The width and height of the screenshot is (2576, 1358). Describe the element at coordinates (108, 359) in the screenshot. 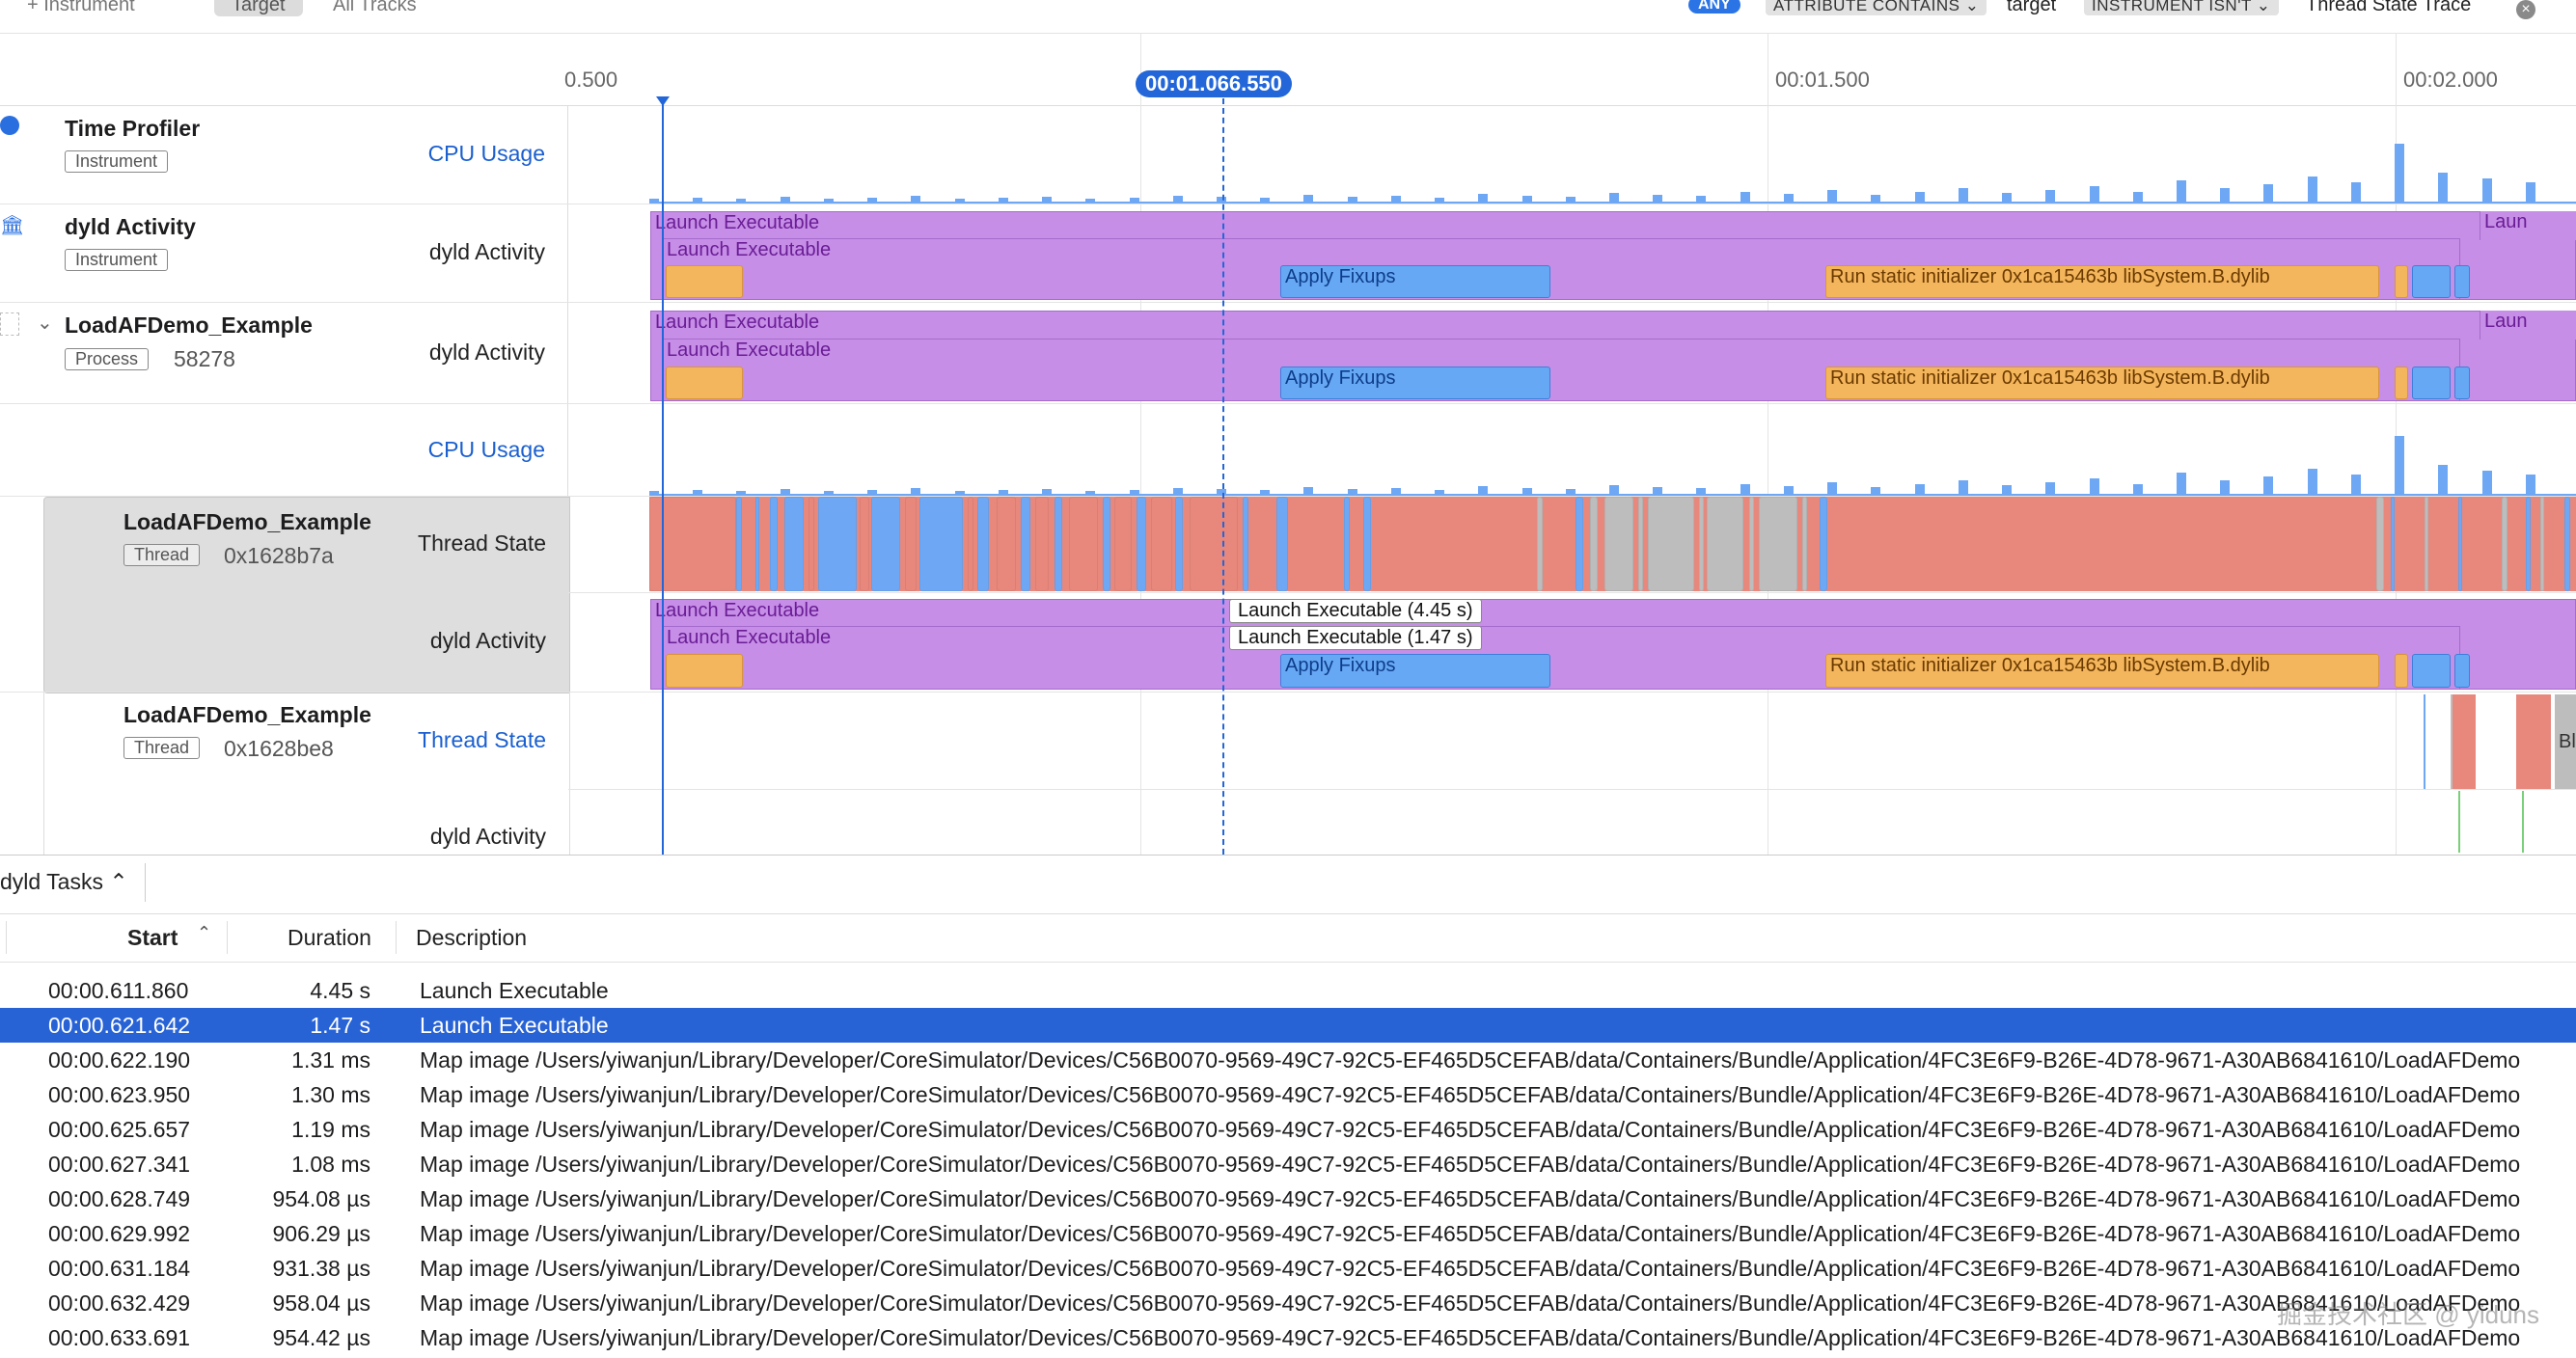

I see `track-type-badge: Process` at that location.